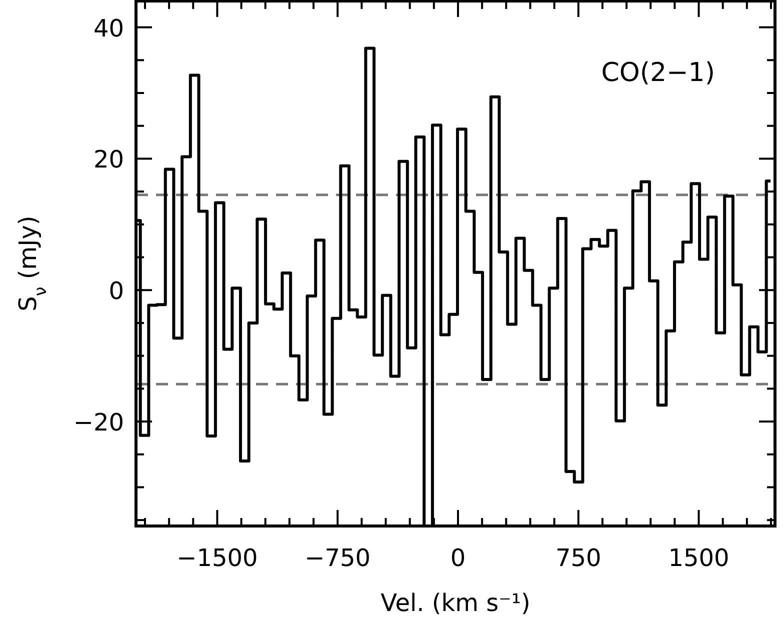  What do you see at coordinates (108, 28) in the screenshot?
I see `y-tick-label: 40` at bounding box center [108, 28].